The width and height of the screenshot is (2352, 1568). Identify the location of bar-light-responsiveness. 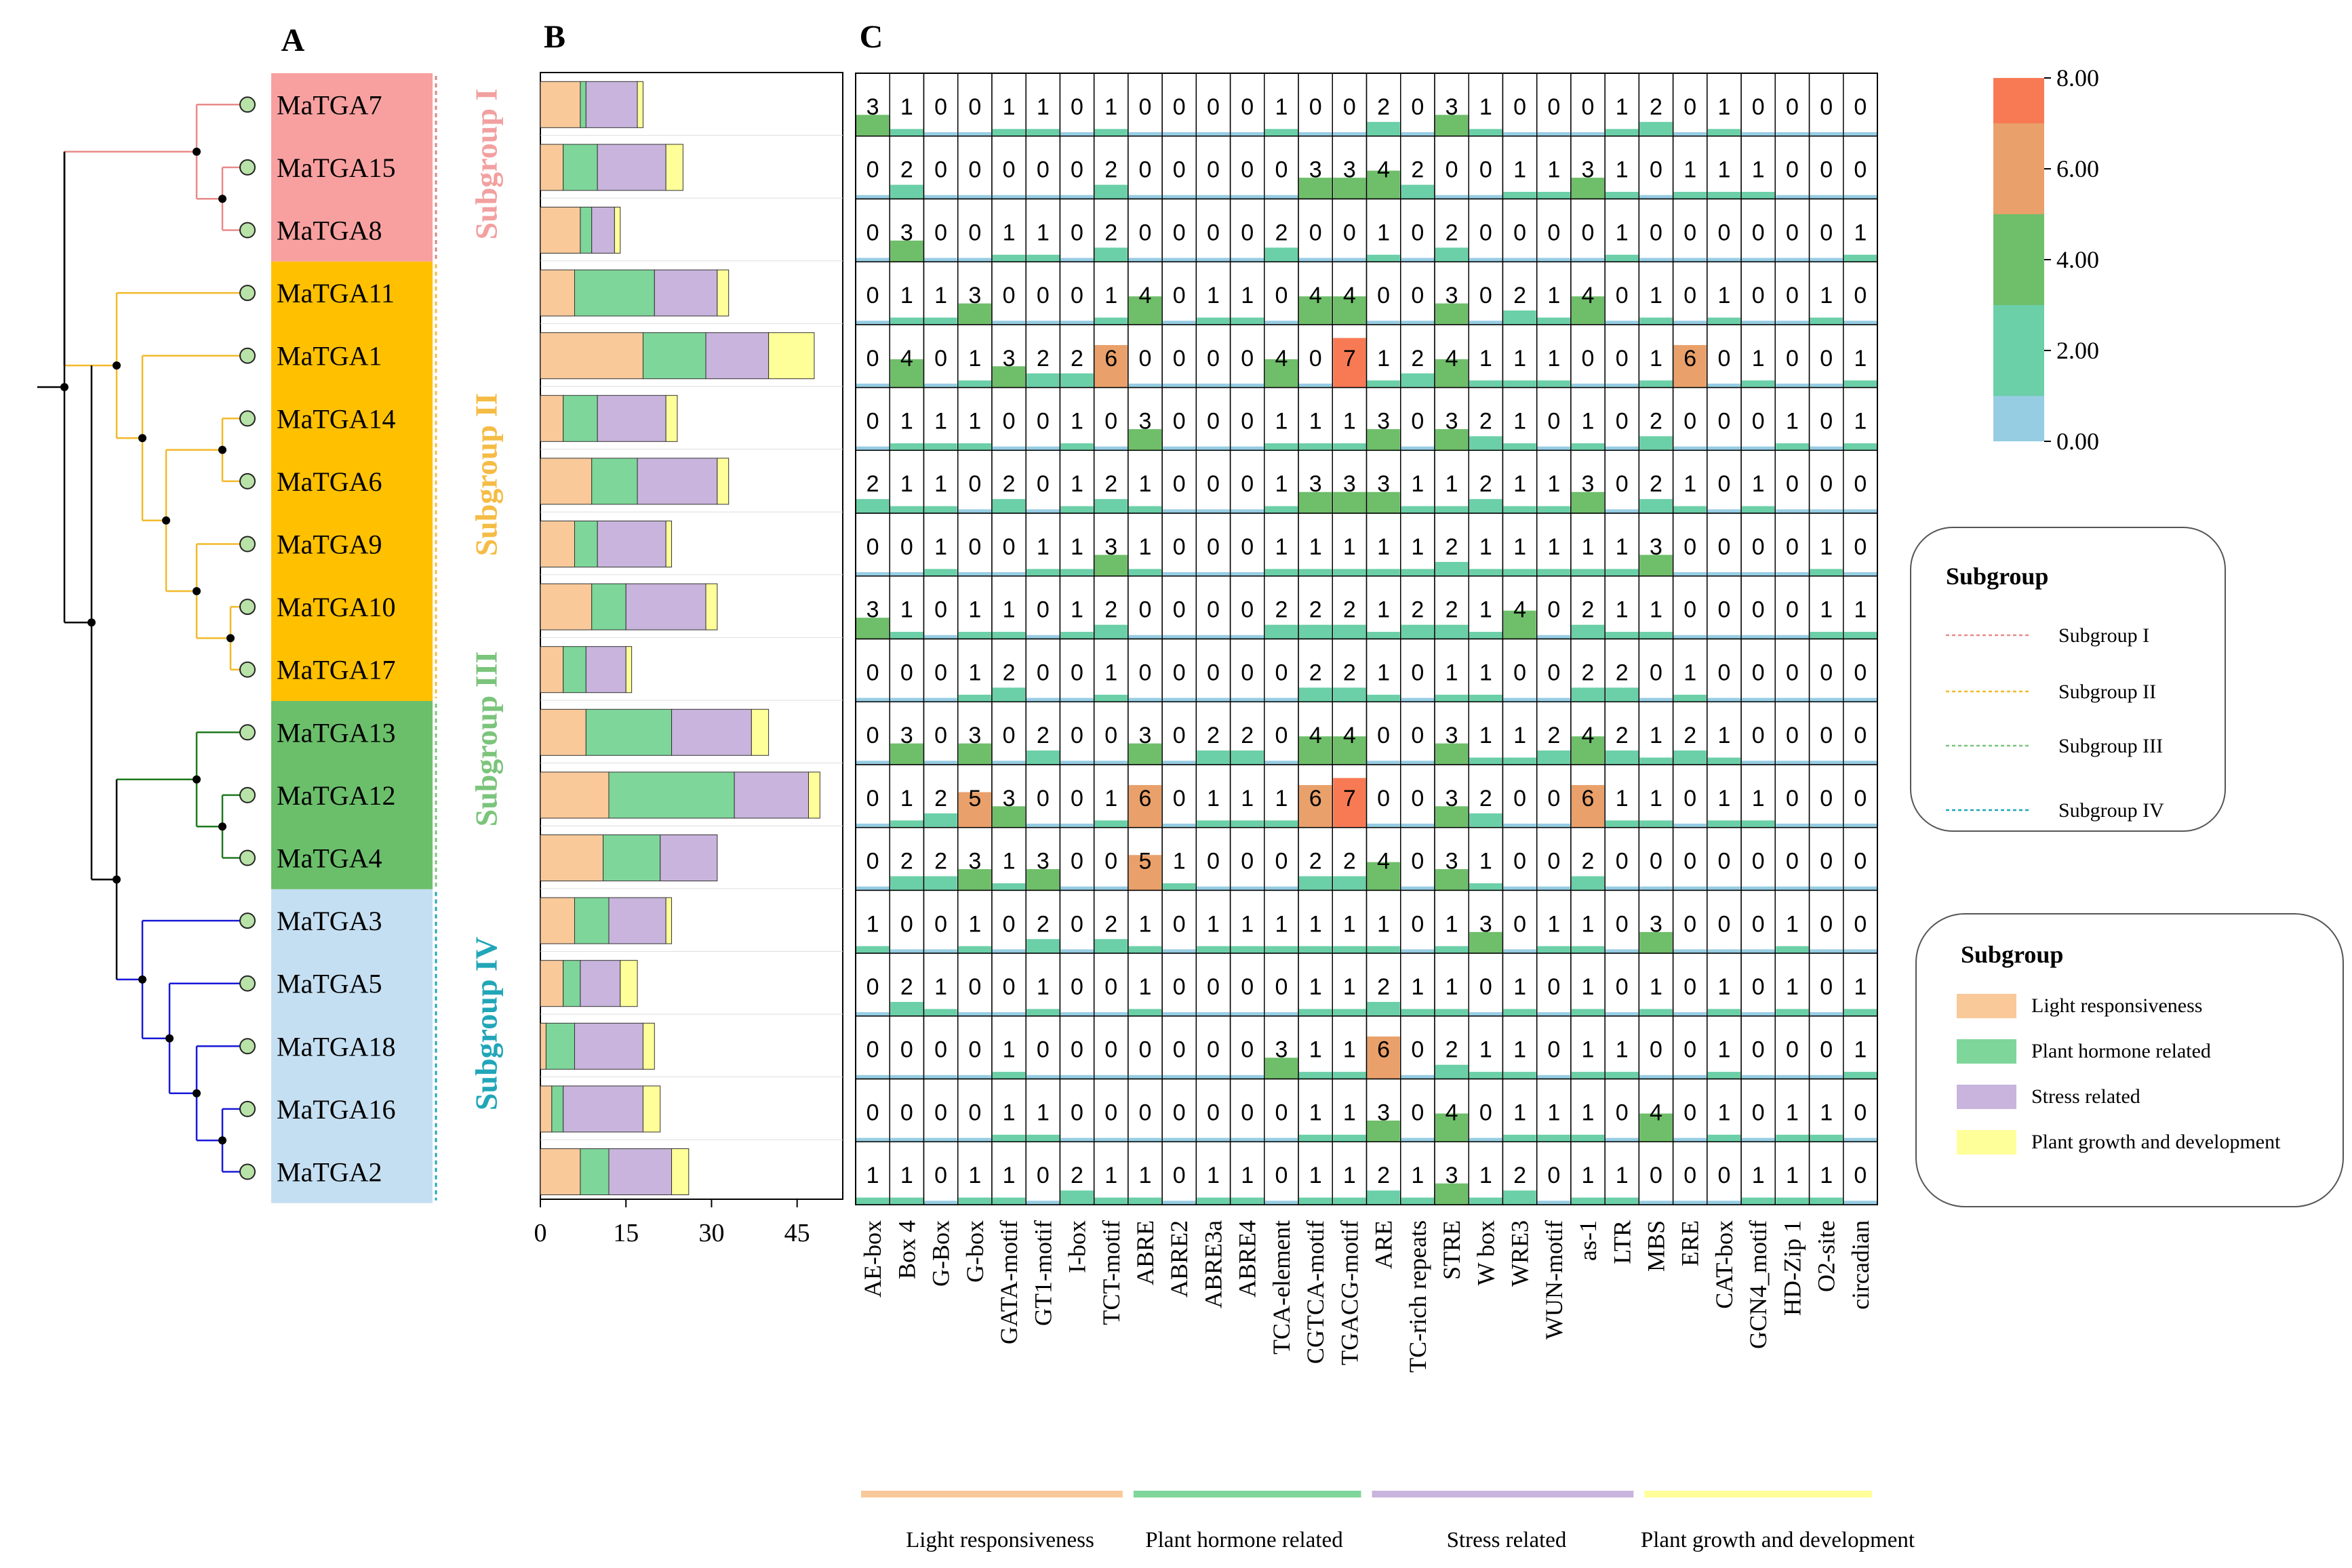
(543, 1046).